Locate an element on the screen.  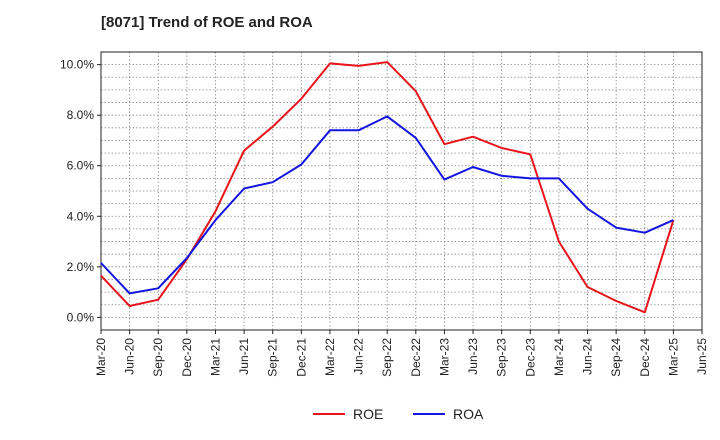
x-tick-label: Dec-20 is located at coordinates (187, 357).